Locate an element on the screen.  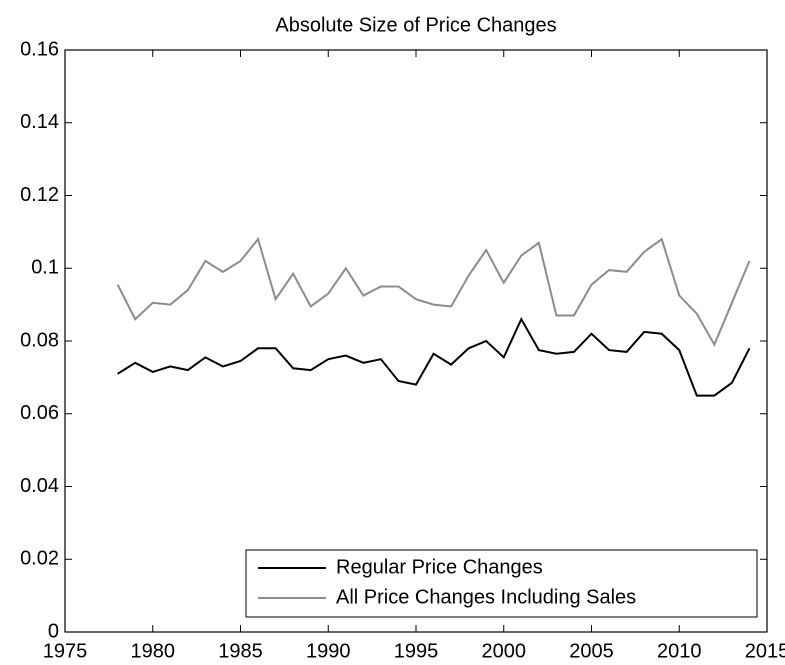
y-tick-label: 0.14 is located at coordinates (39, 122).